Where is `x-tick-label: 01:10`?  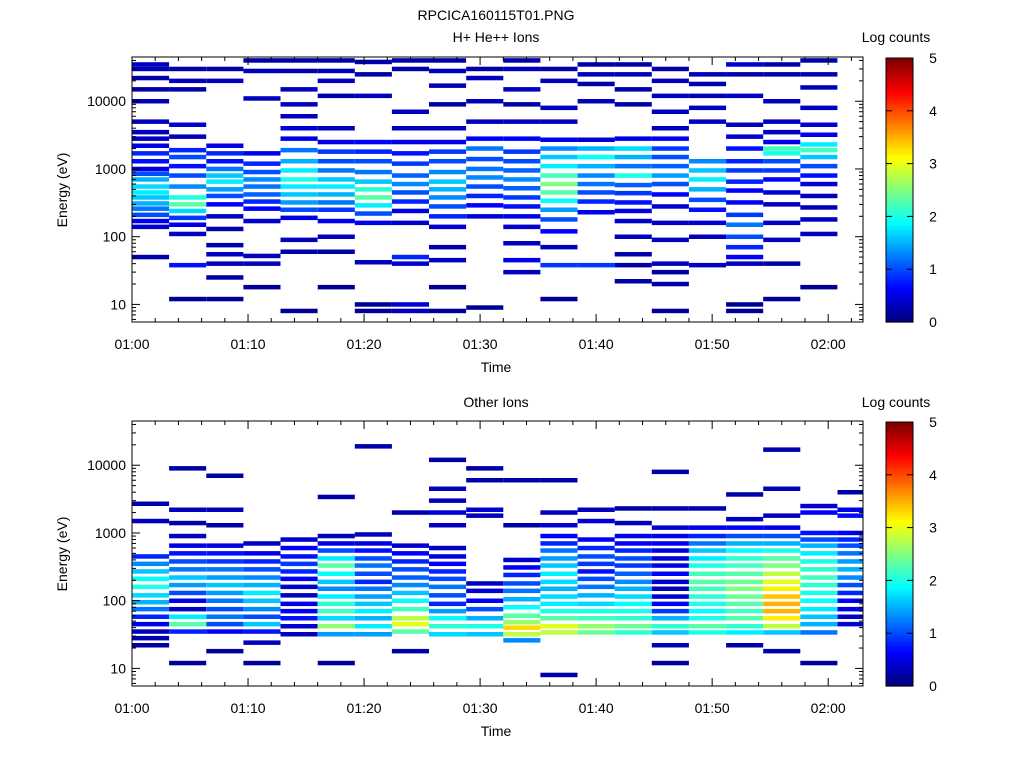
x-tick-label: 01:10 is located at coordinates (248, 344).